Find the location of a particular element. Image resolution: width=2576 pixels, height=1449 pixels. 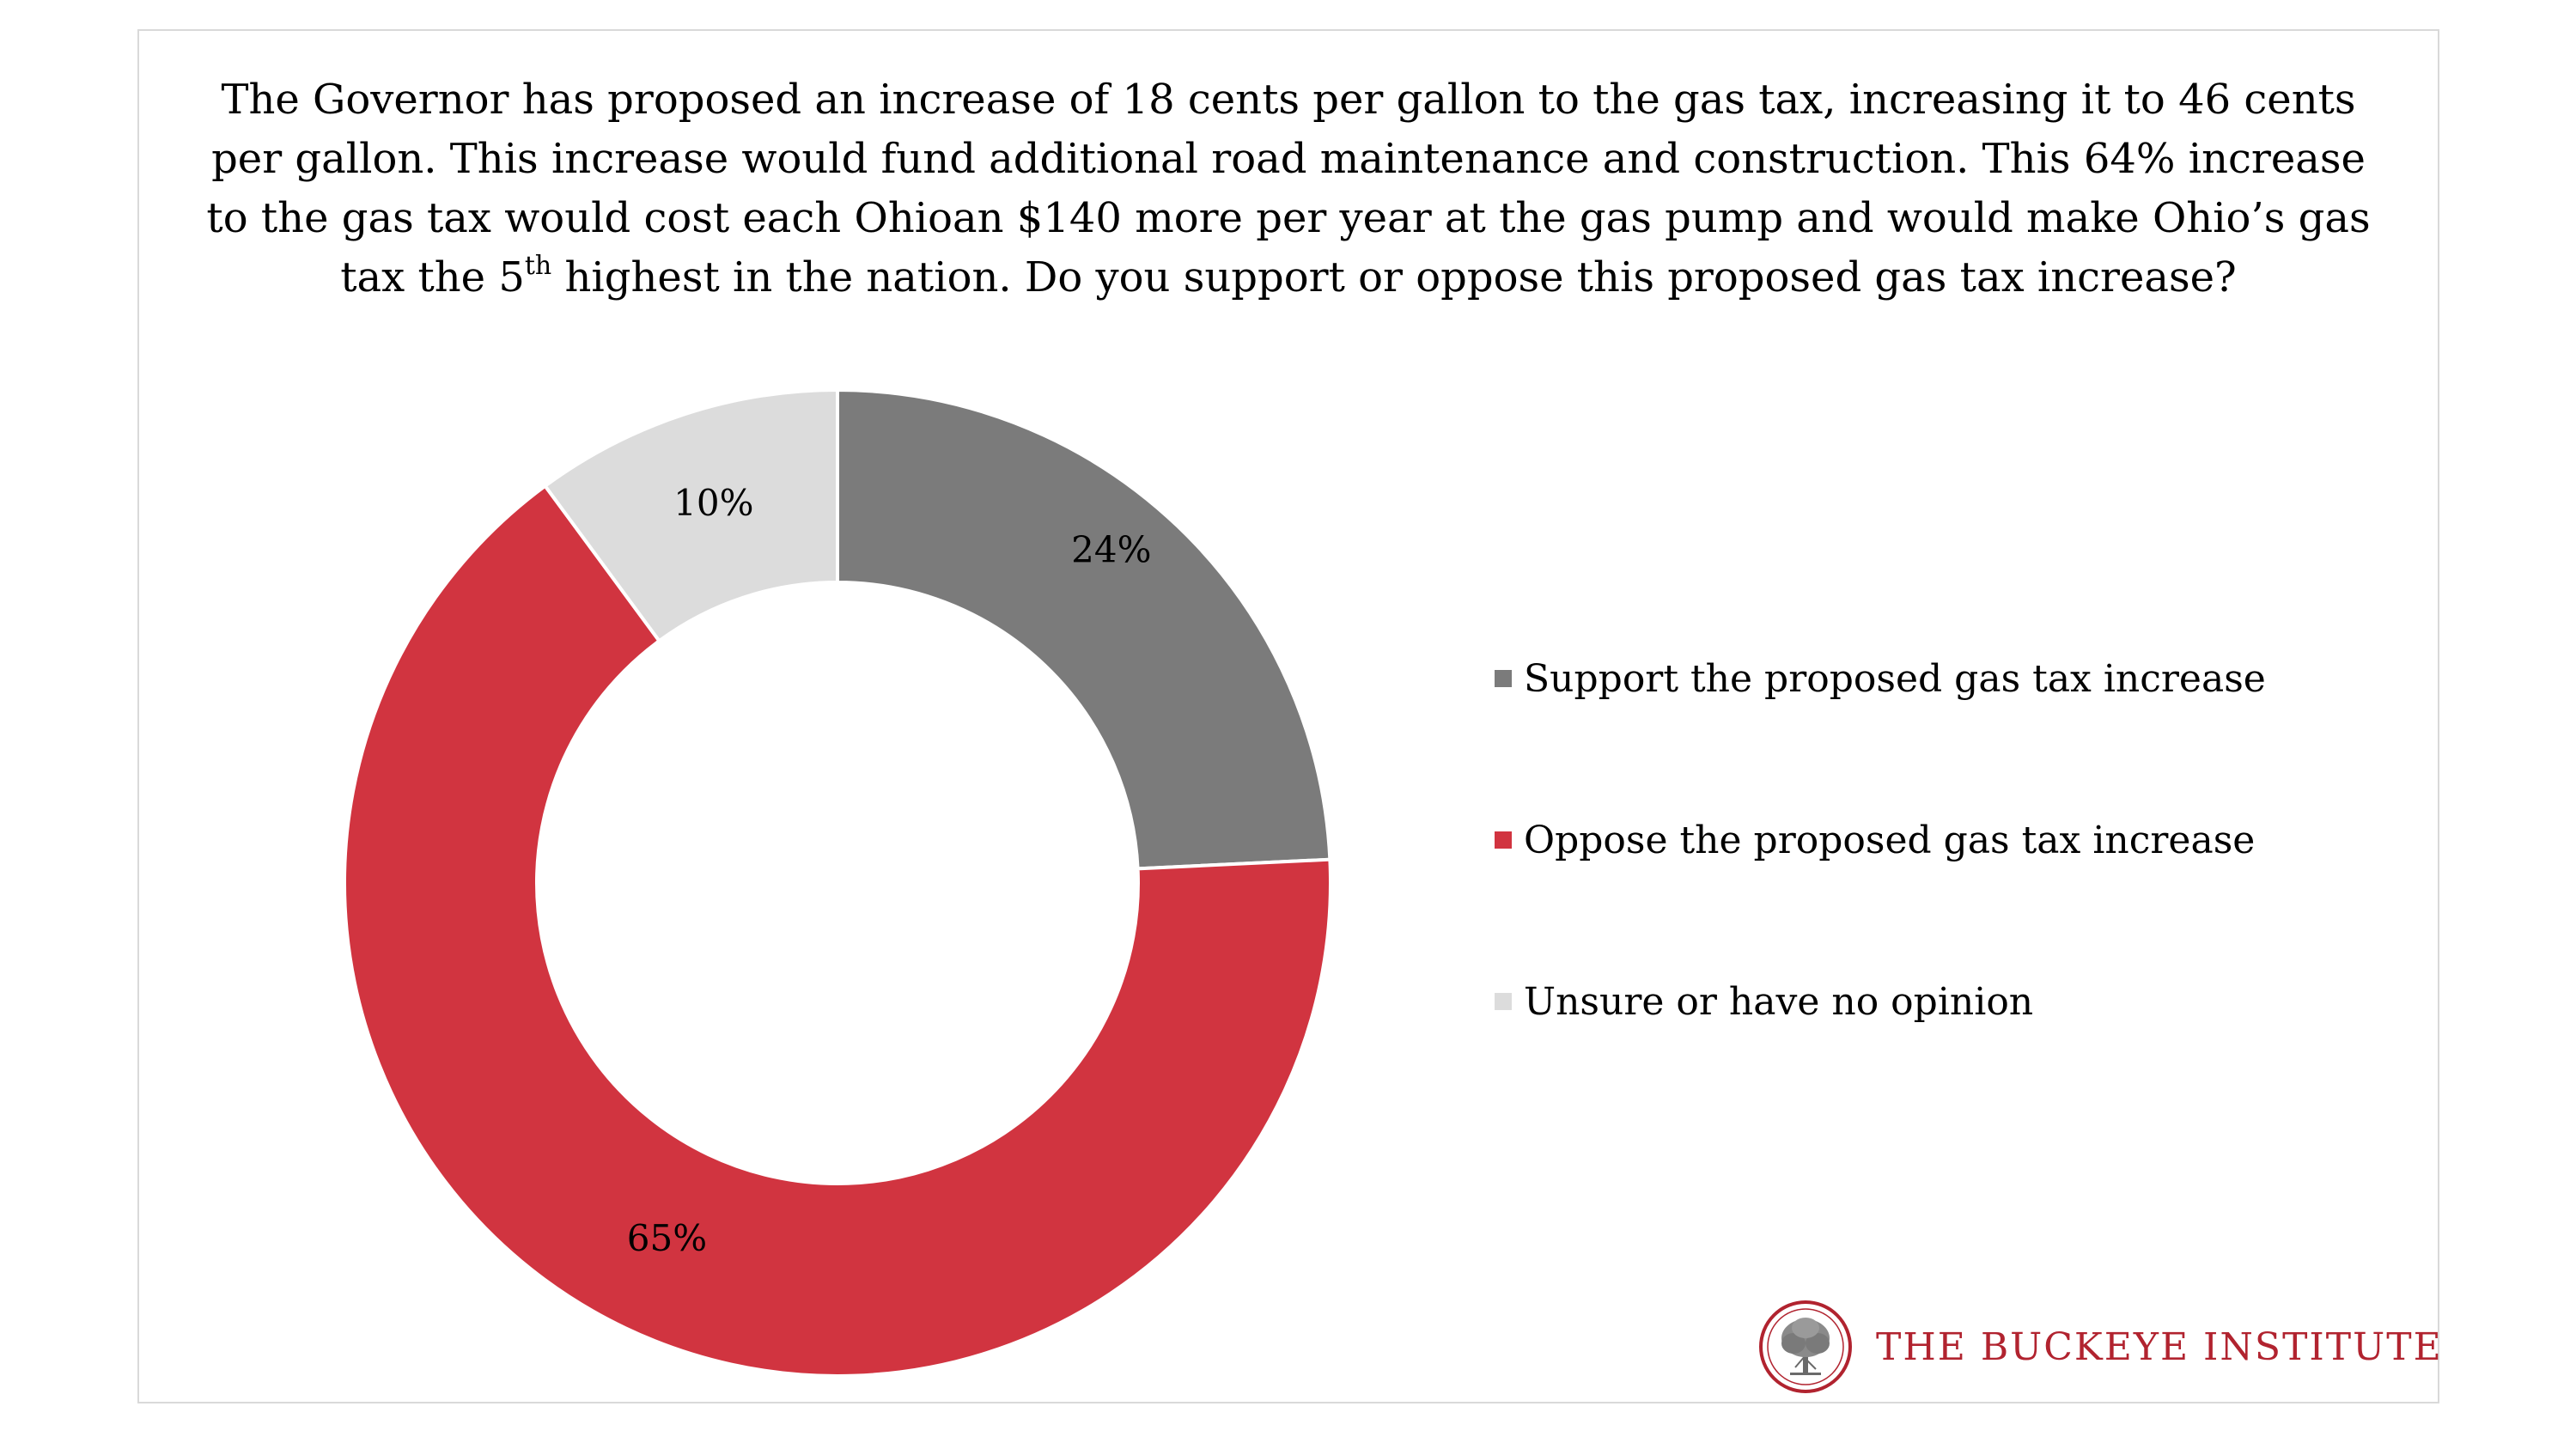

legend-label-unsure: Unsure or have no opinion is located at coordinates (1779, 1001).